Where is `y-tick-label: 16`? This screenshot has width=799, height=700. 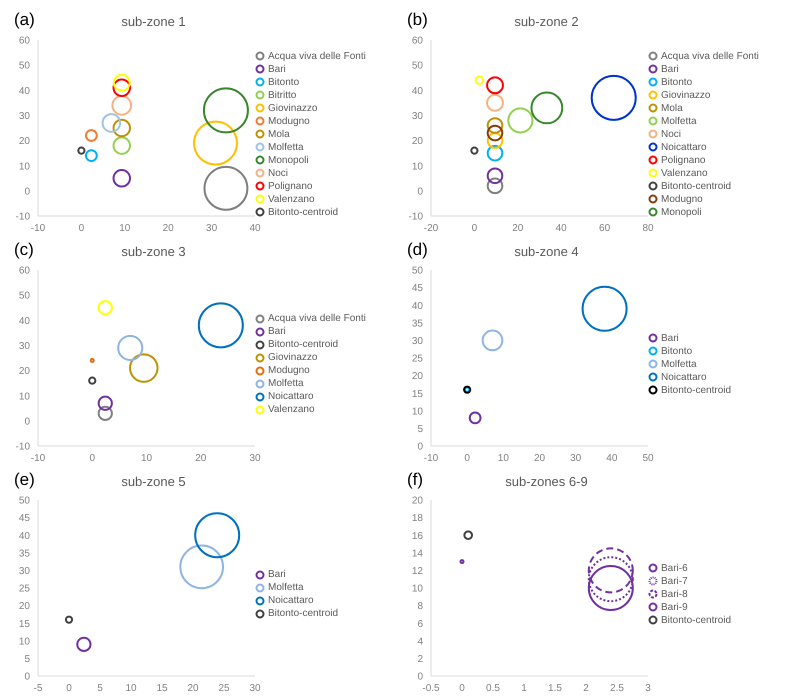 y-tick-label: 16 is located at coordinates (418, 536).